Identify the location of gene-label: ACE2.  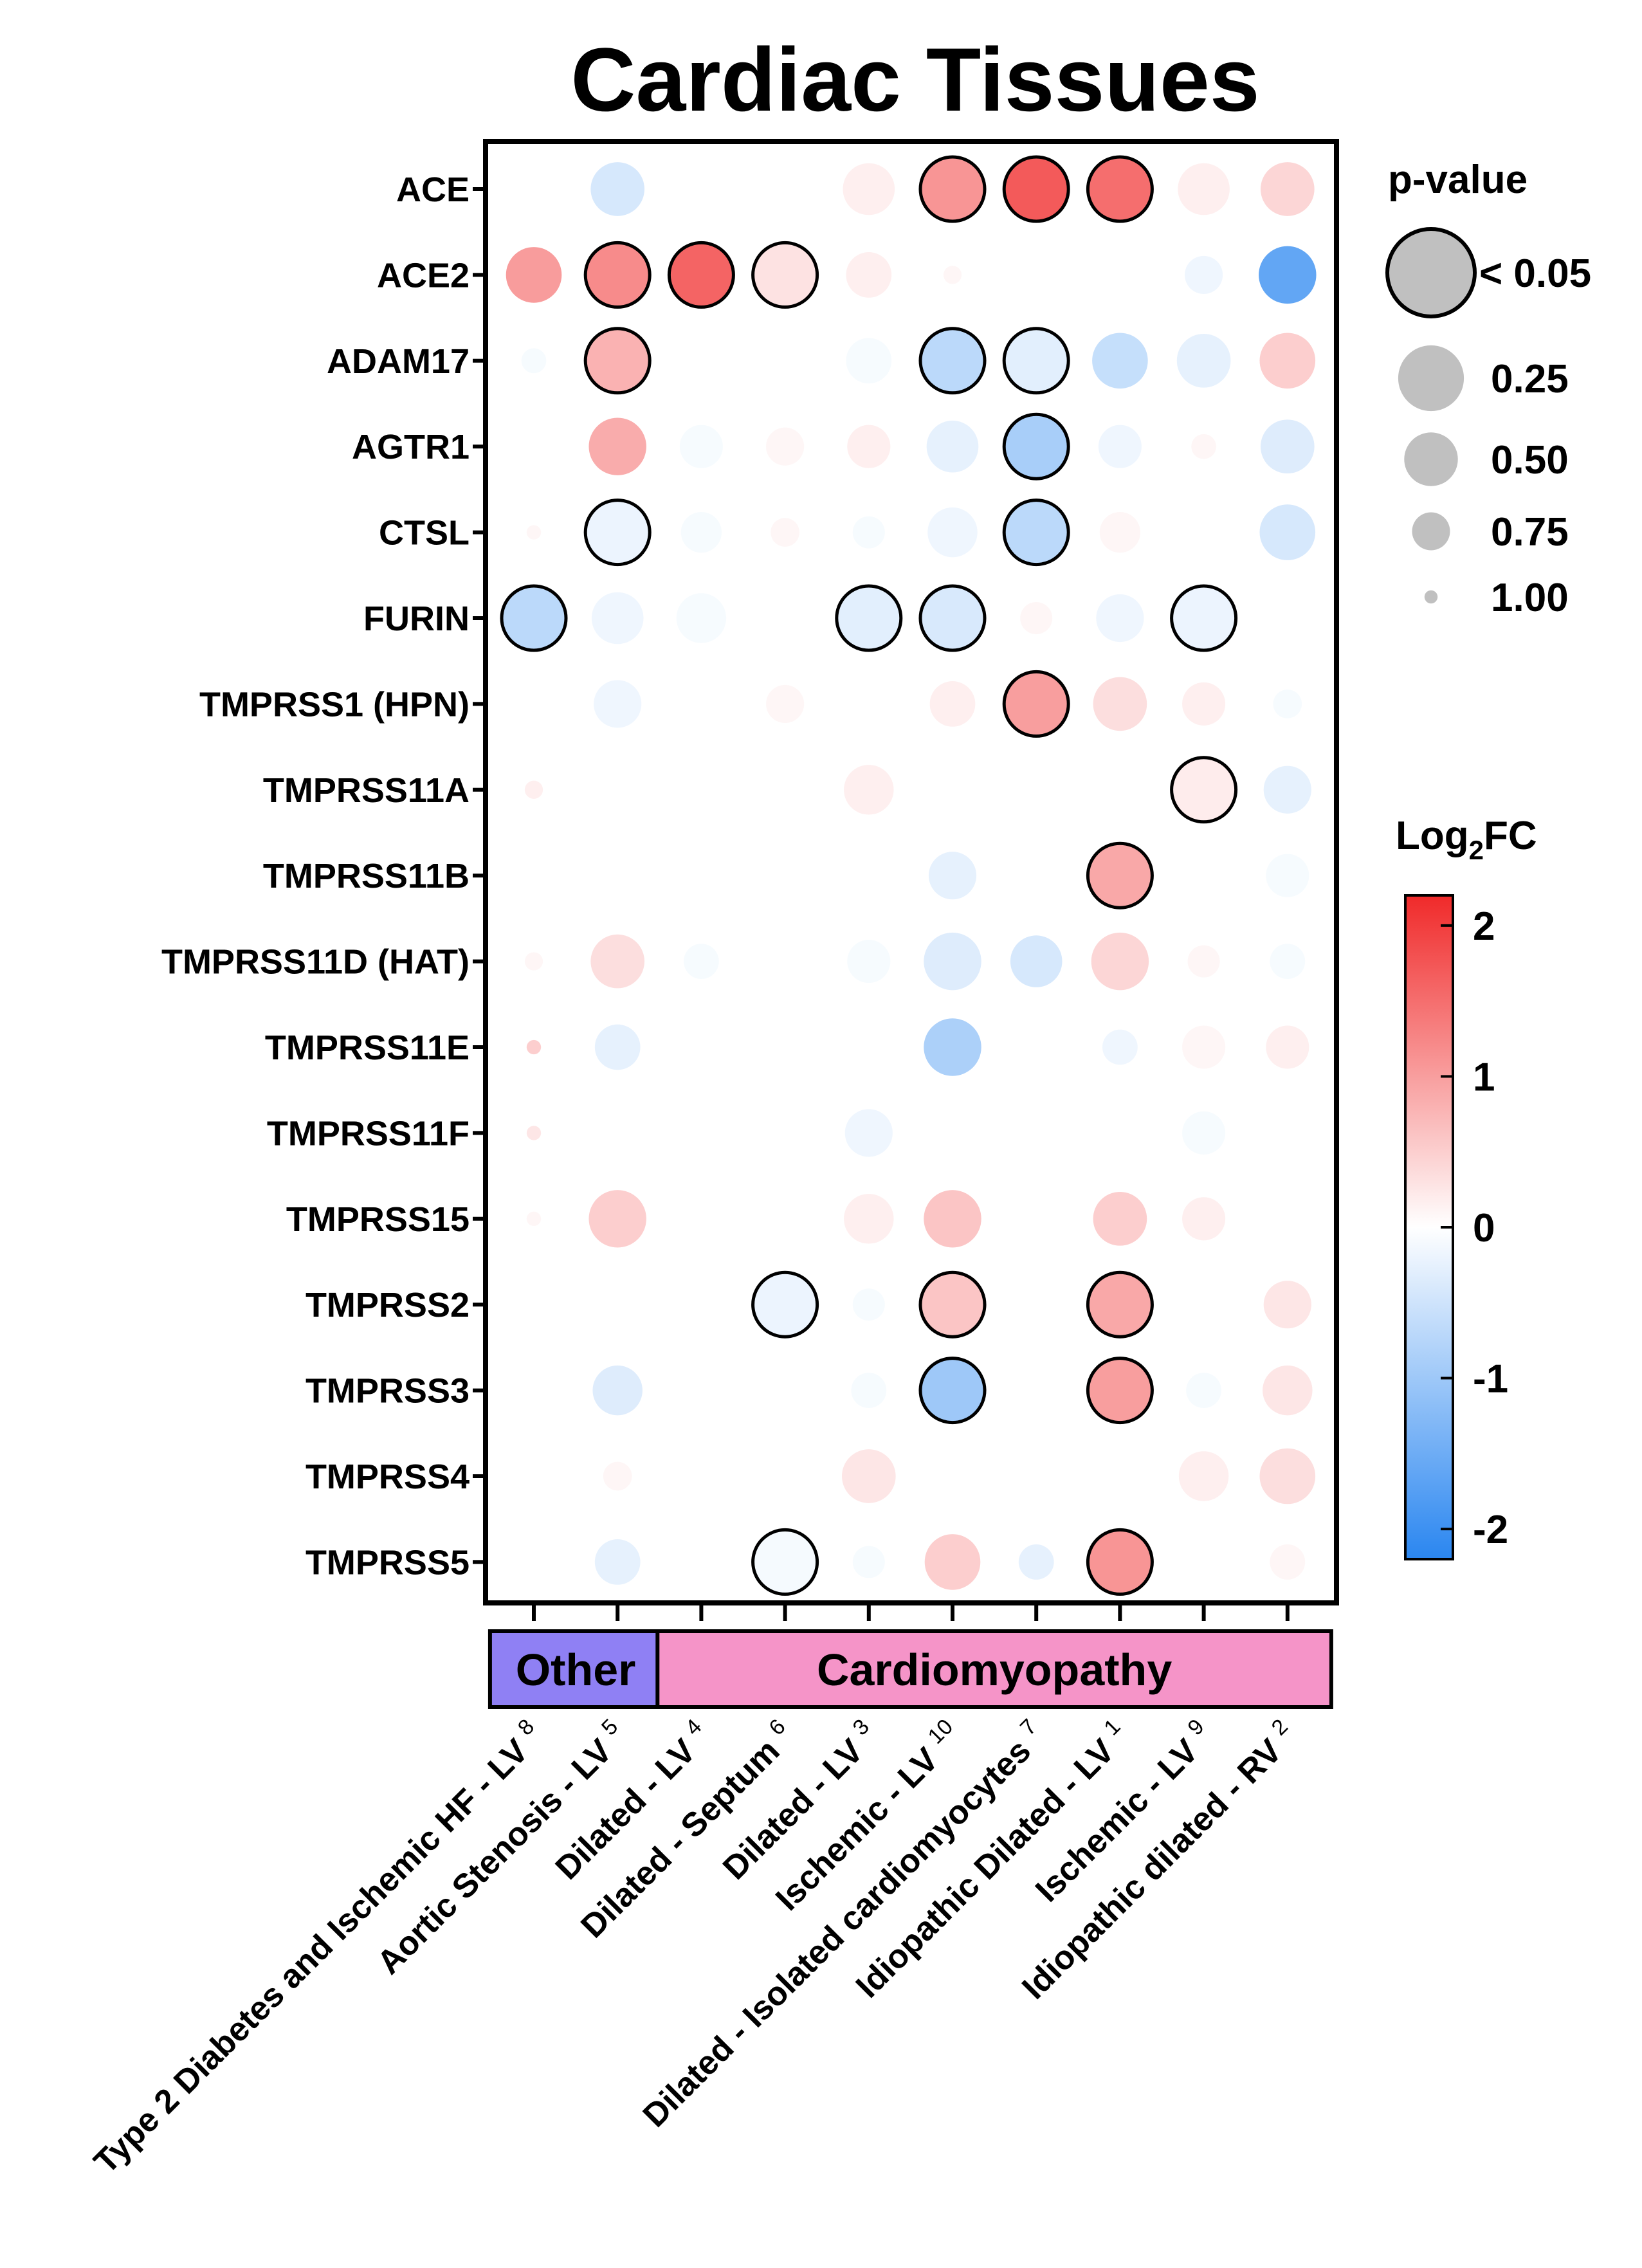
(423, 275).